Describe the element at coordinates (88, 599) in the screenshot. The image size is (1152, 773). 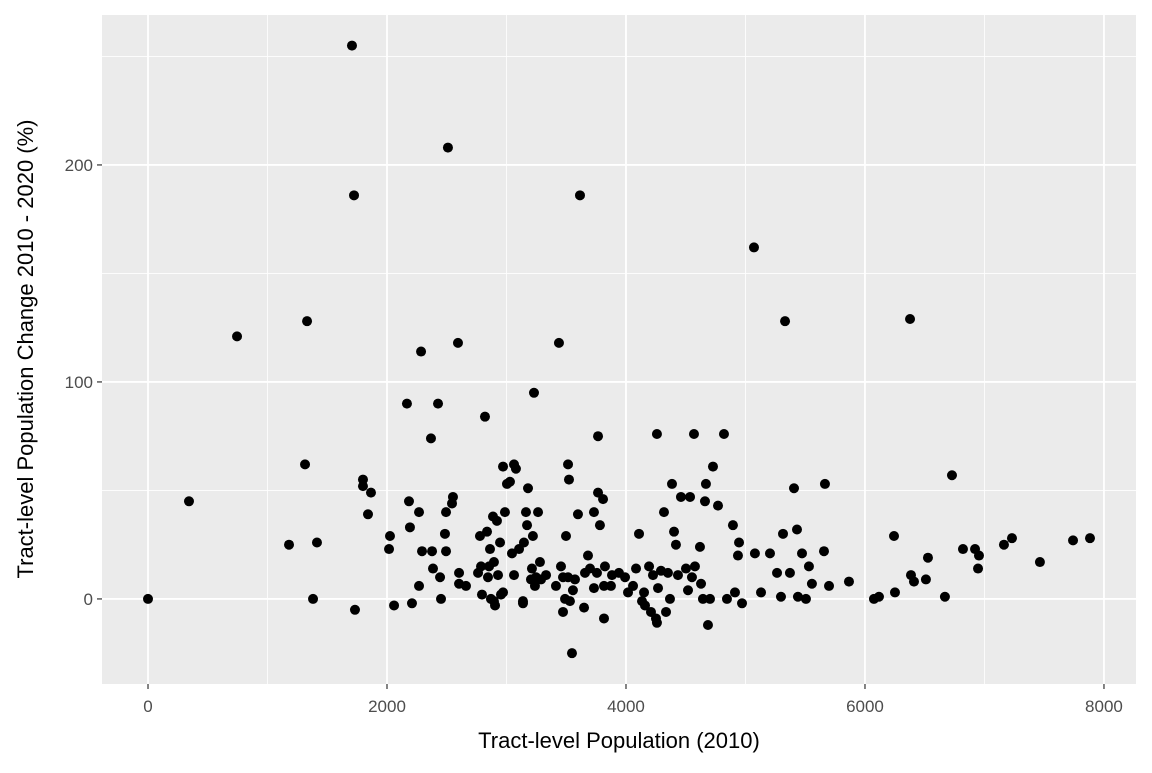
I see `y-tick-label: 0` at that location.